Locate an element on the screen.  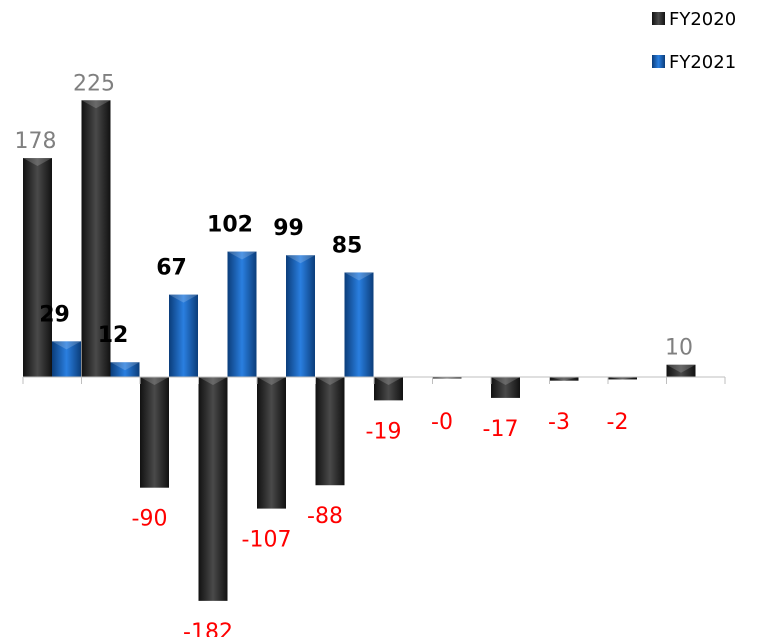
legend-label-fy2020: FY2020 is located at coordinates (702, 19).